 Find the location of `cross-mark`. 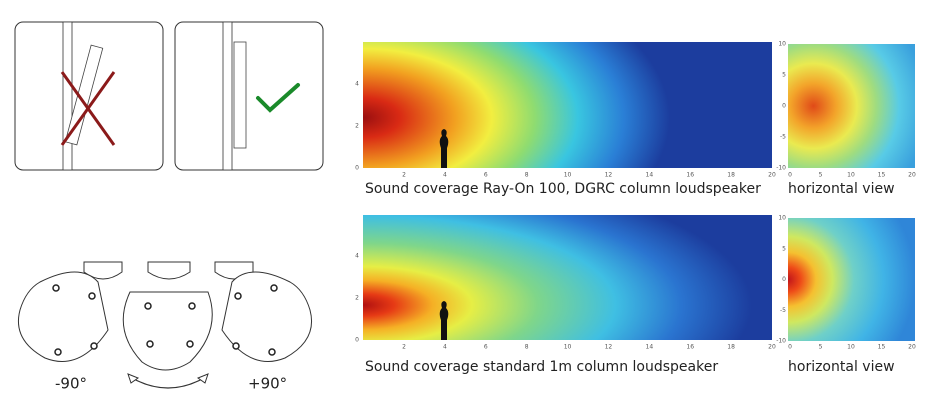

cross-mark is located at coordinates (88, 108).